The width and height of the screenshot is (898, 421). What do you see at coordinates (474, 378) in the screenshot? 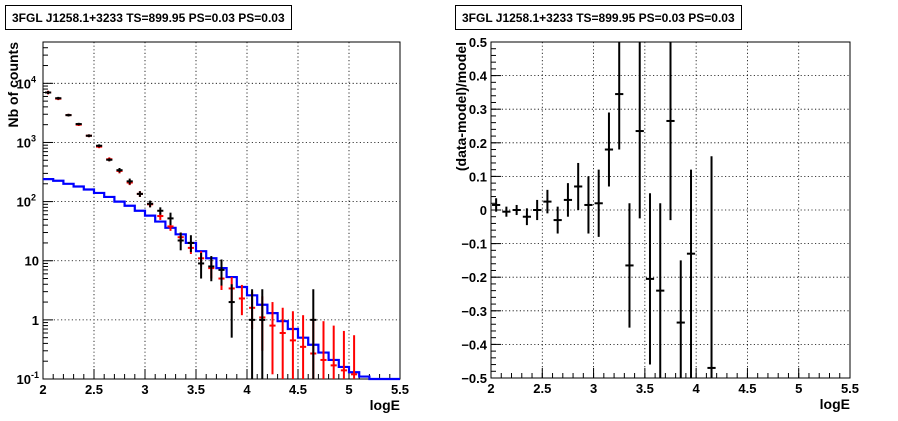
I see `y-tick-label: −0.5` at bounding box center [474, 378].